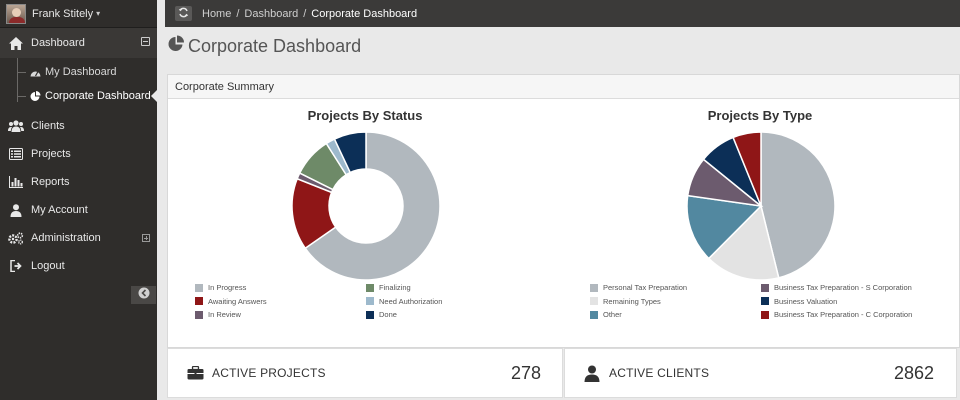  Describe the element at coordinates (632, 301) in the screenshot. I see `legend-label: Remaining Types` at that location.